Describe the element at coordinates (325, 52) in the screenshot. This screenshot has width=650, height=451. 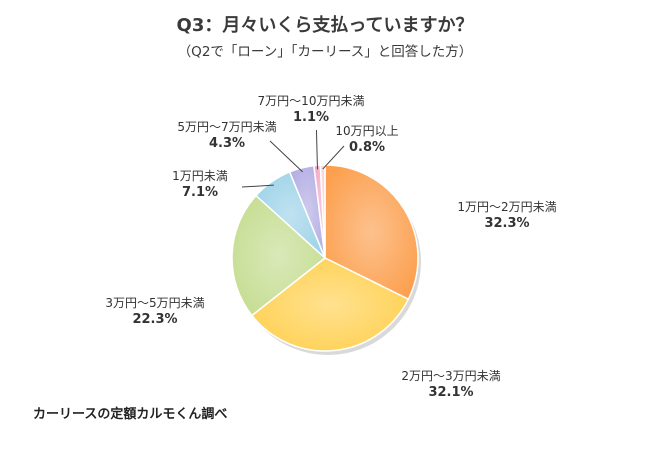
I see `chart-subtitle: （Q2で「ローン」「カーリース」と回答した方）` at that location.